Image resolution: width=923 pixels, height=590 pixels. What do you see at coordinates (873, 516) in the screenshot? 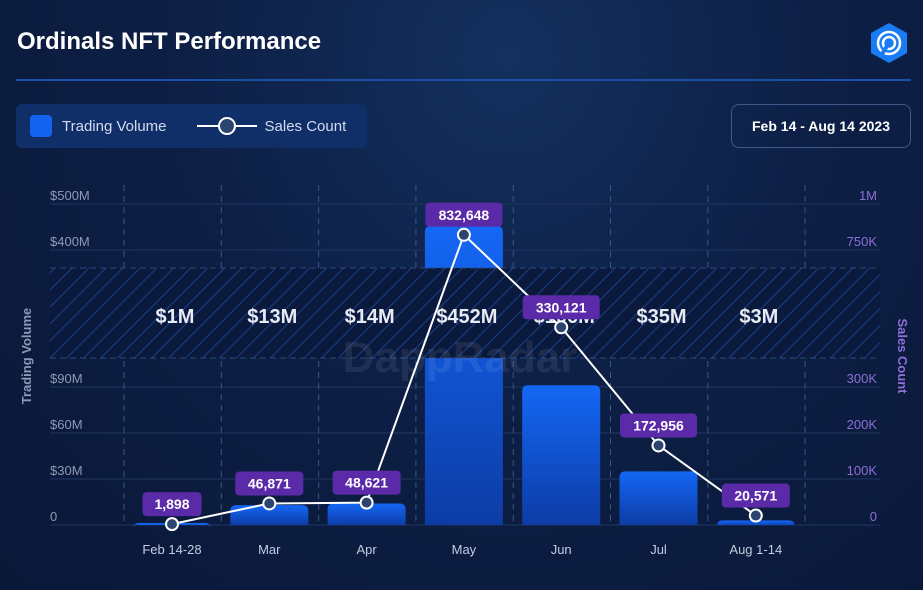
I see `y2-tick-label: 0` at bounding box center [873, 516].